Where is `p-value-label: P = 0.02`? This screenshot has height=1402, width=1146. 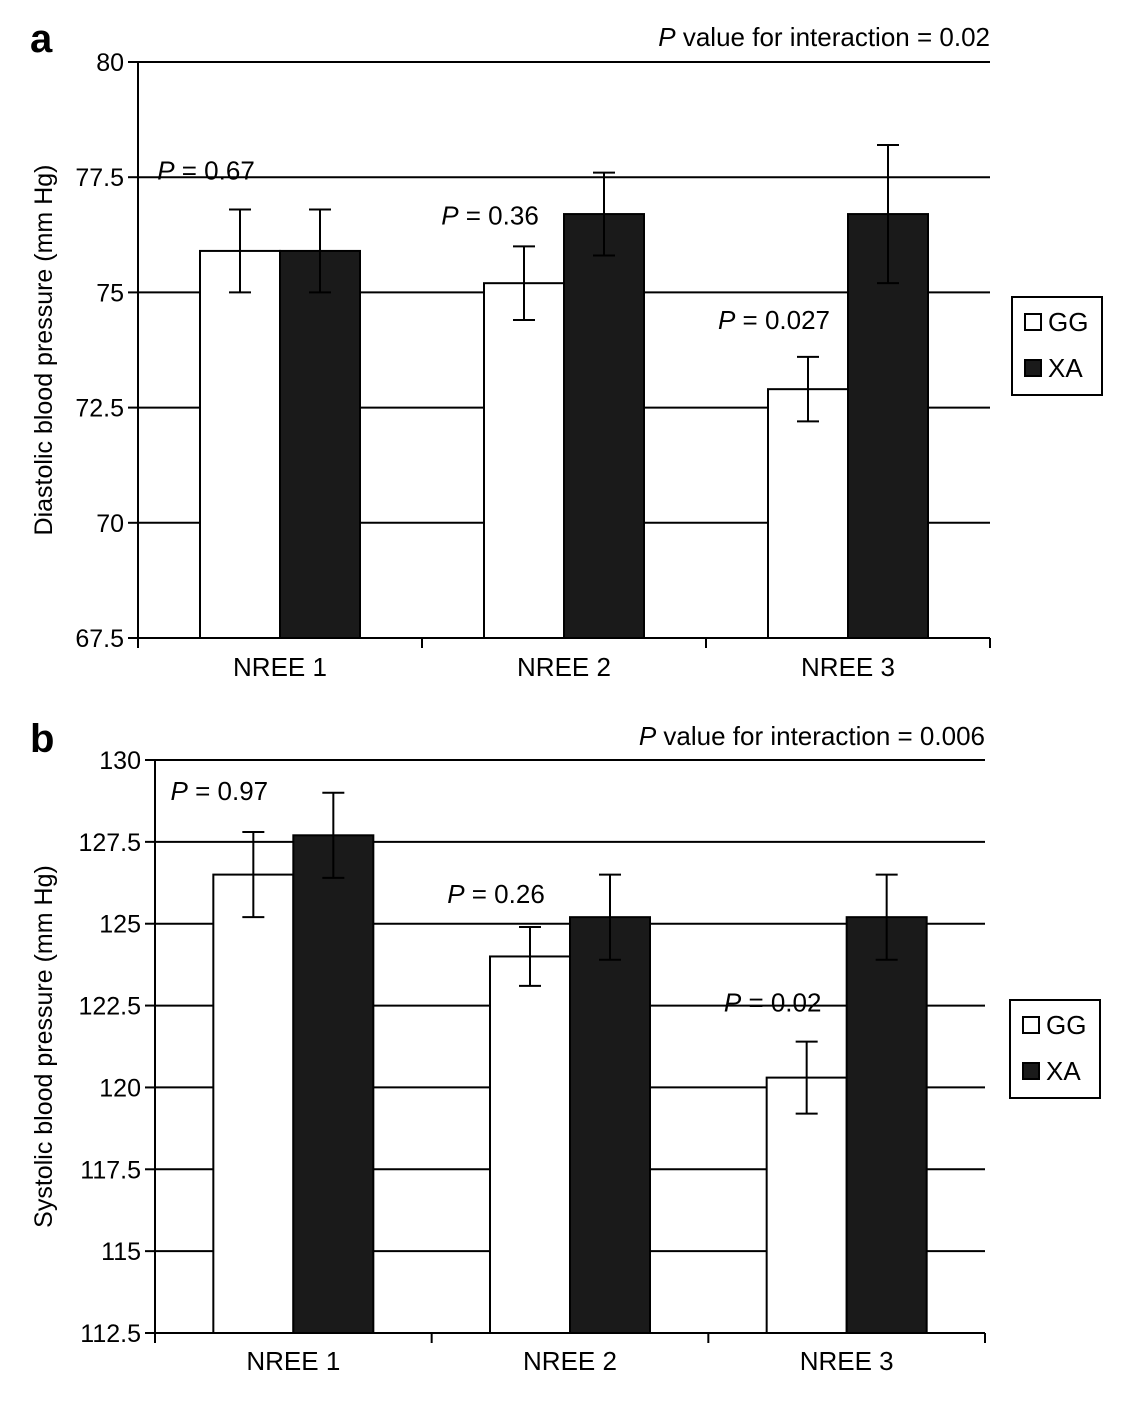 p-value-label: P = 0.02 is located at coordinates (773, 1003).